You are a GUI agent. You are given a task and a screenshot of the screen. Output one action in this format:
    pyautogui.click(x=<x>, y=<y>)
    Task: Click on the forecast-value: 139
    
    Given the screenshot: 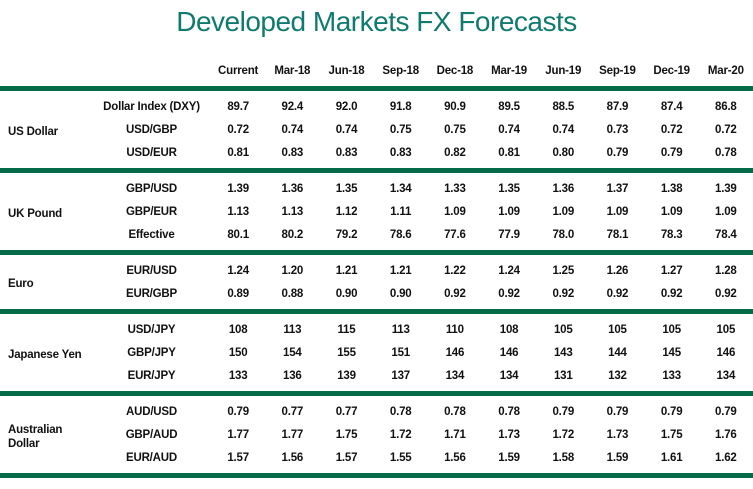 What is the action you would take?
    pyautogui.click(x=346, y=375)
    